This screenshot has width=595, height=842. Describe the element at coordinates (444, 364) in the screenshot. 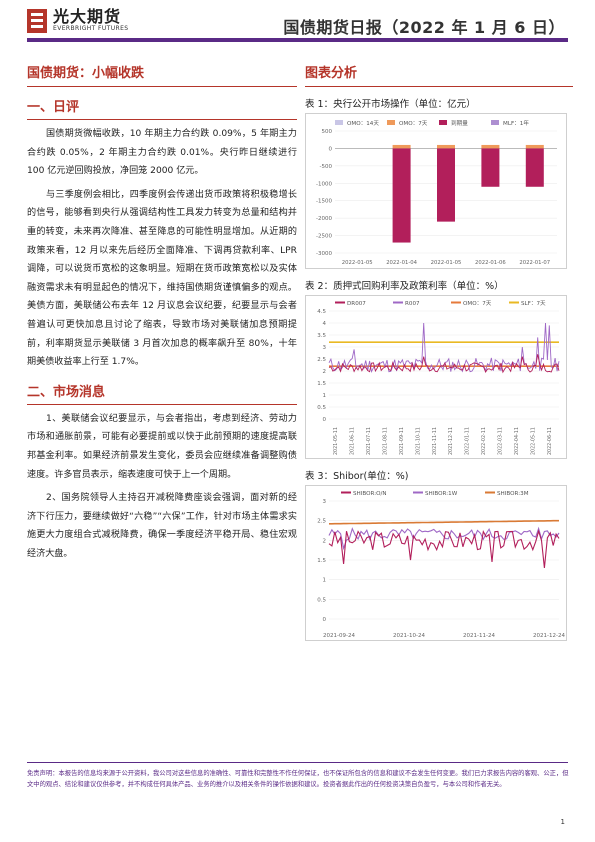

I see `series-dr007` at that location.